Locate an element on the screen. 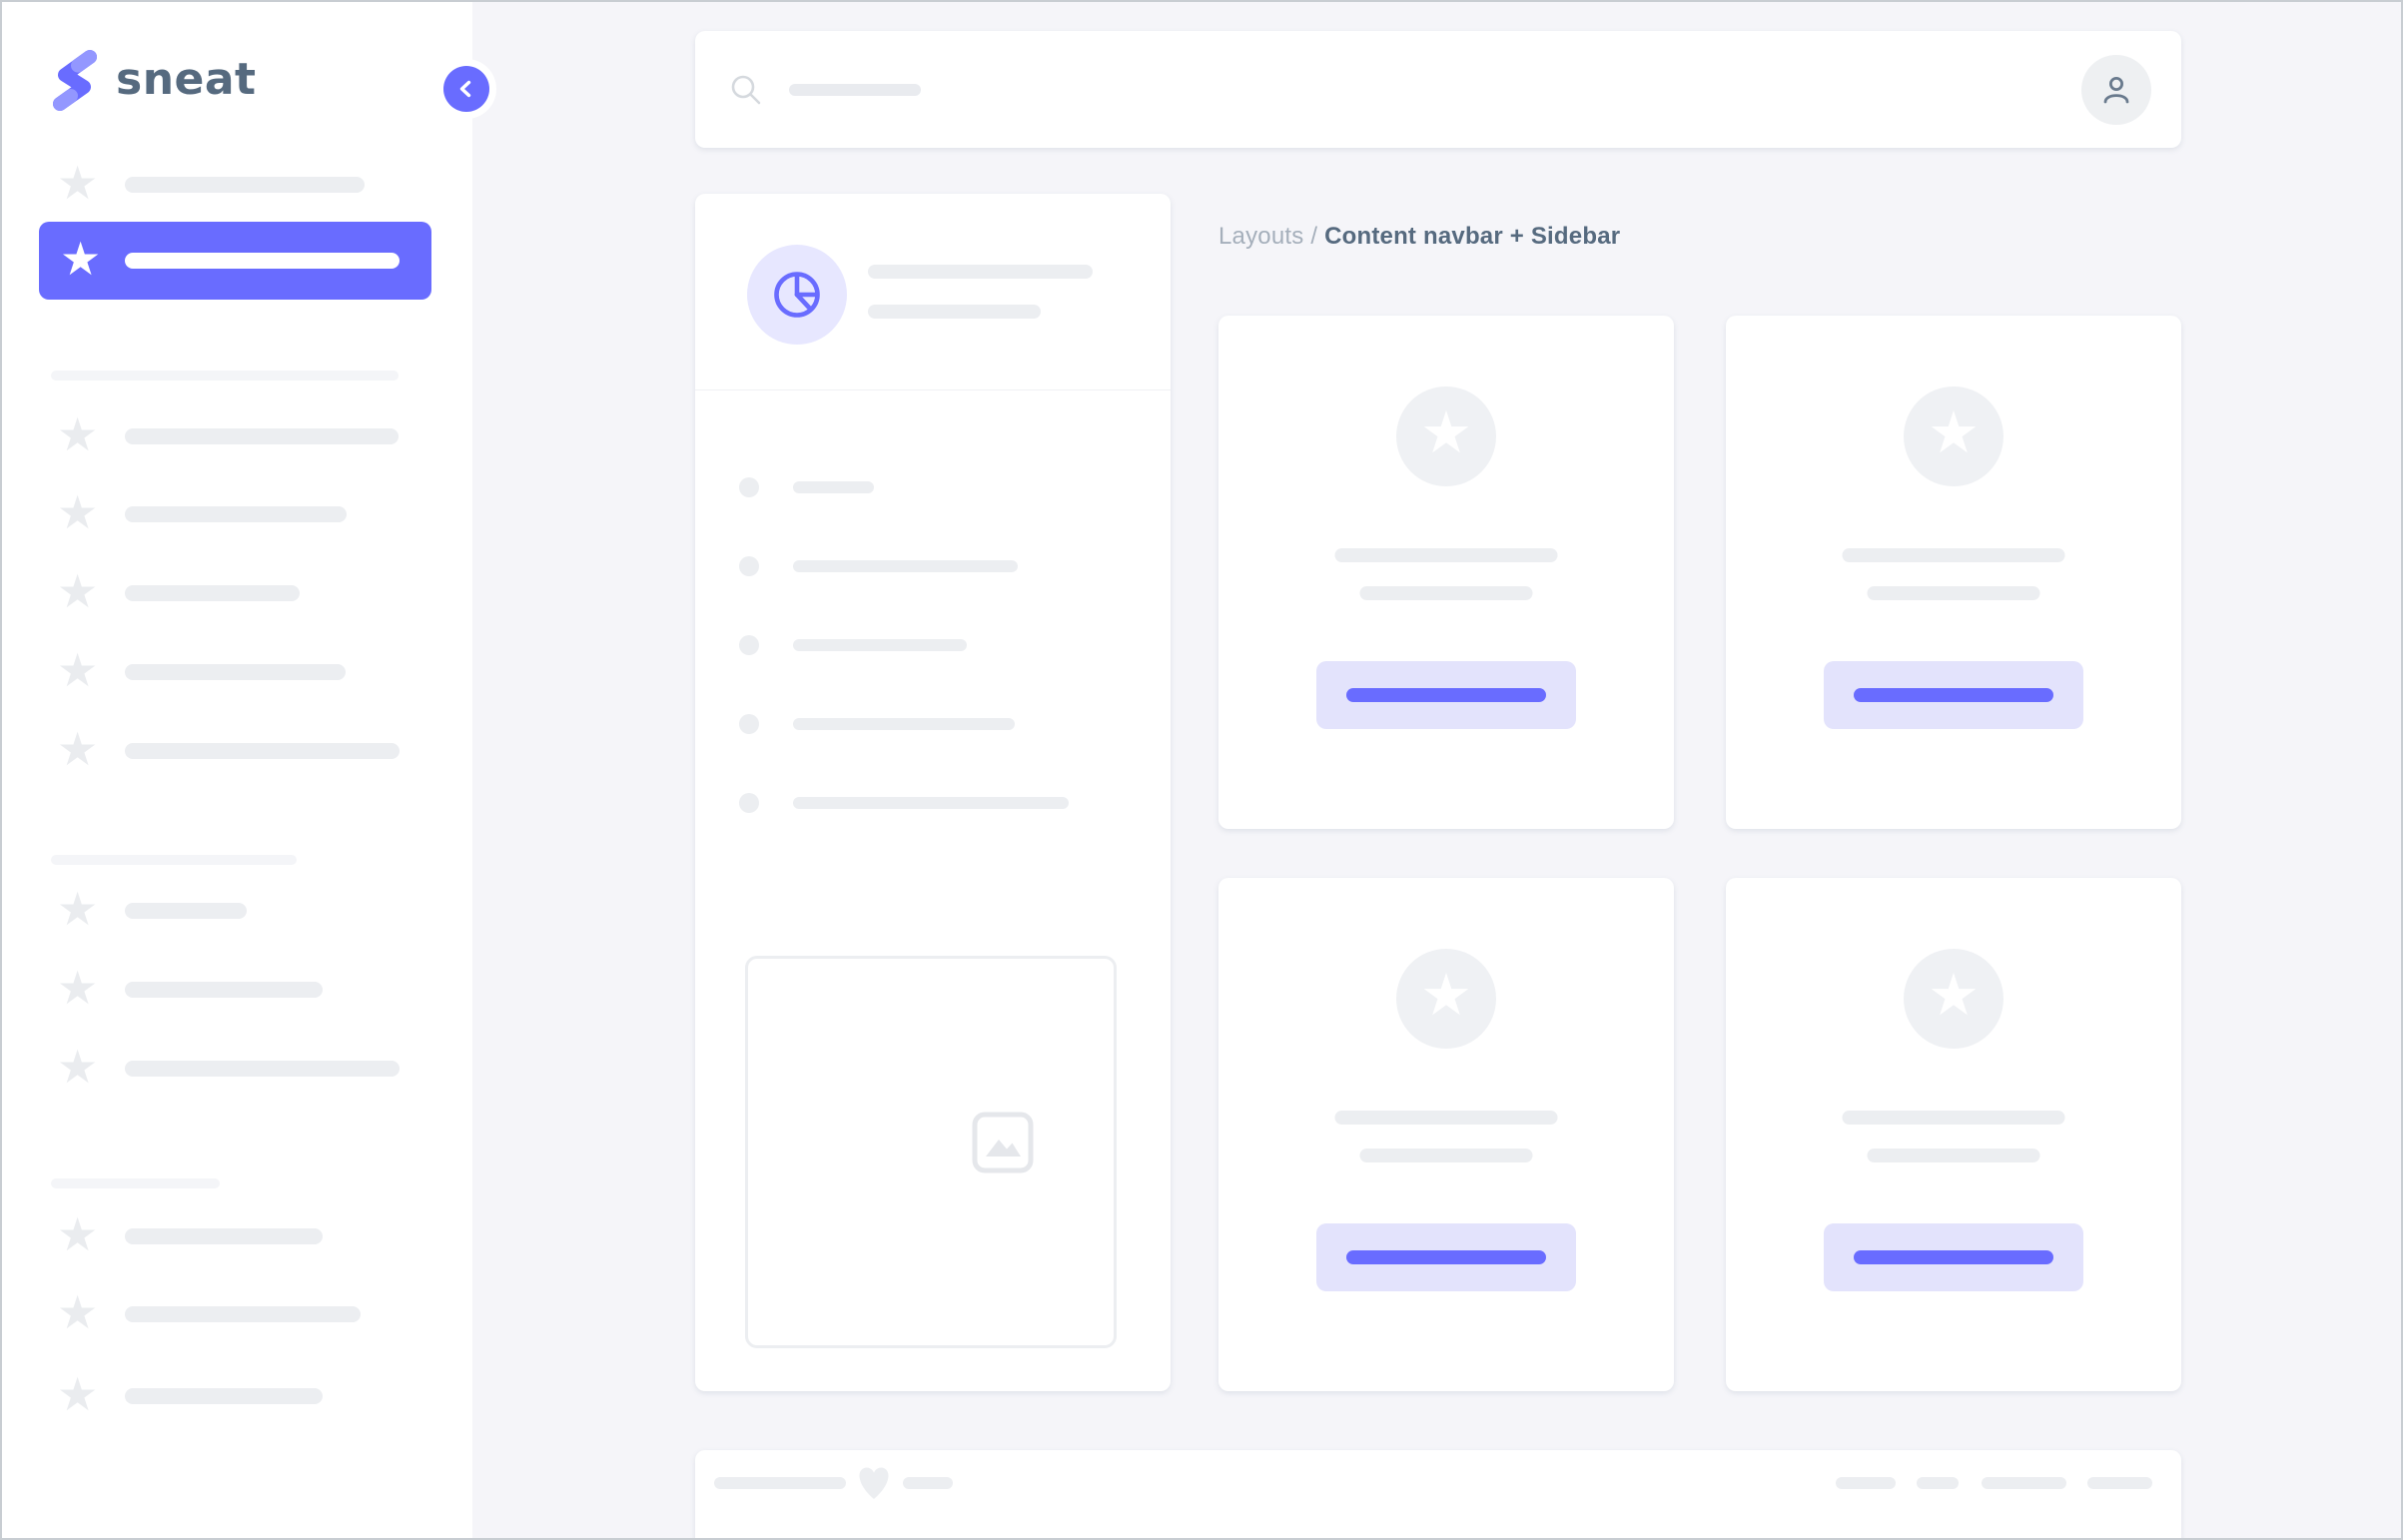 The image size is (2403, 1540). pie-chart-icon is located at coordinates (797, 295).